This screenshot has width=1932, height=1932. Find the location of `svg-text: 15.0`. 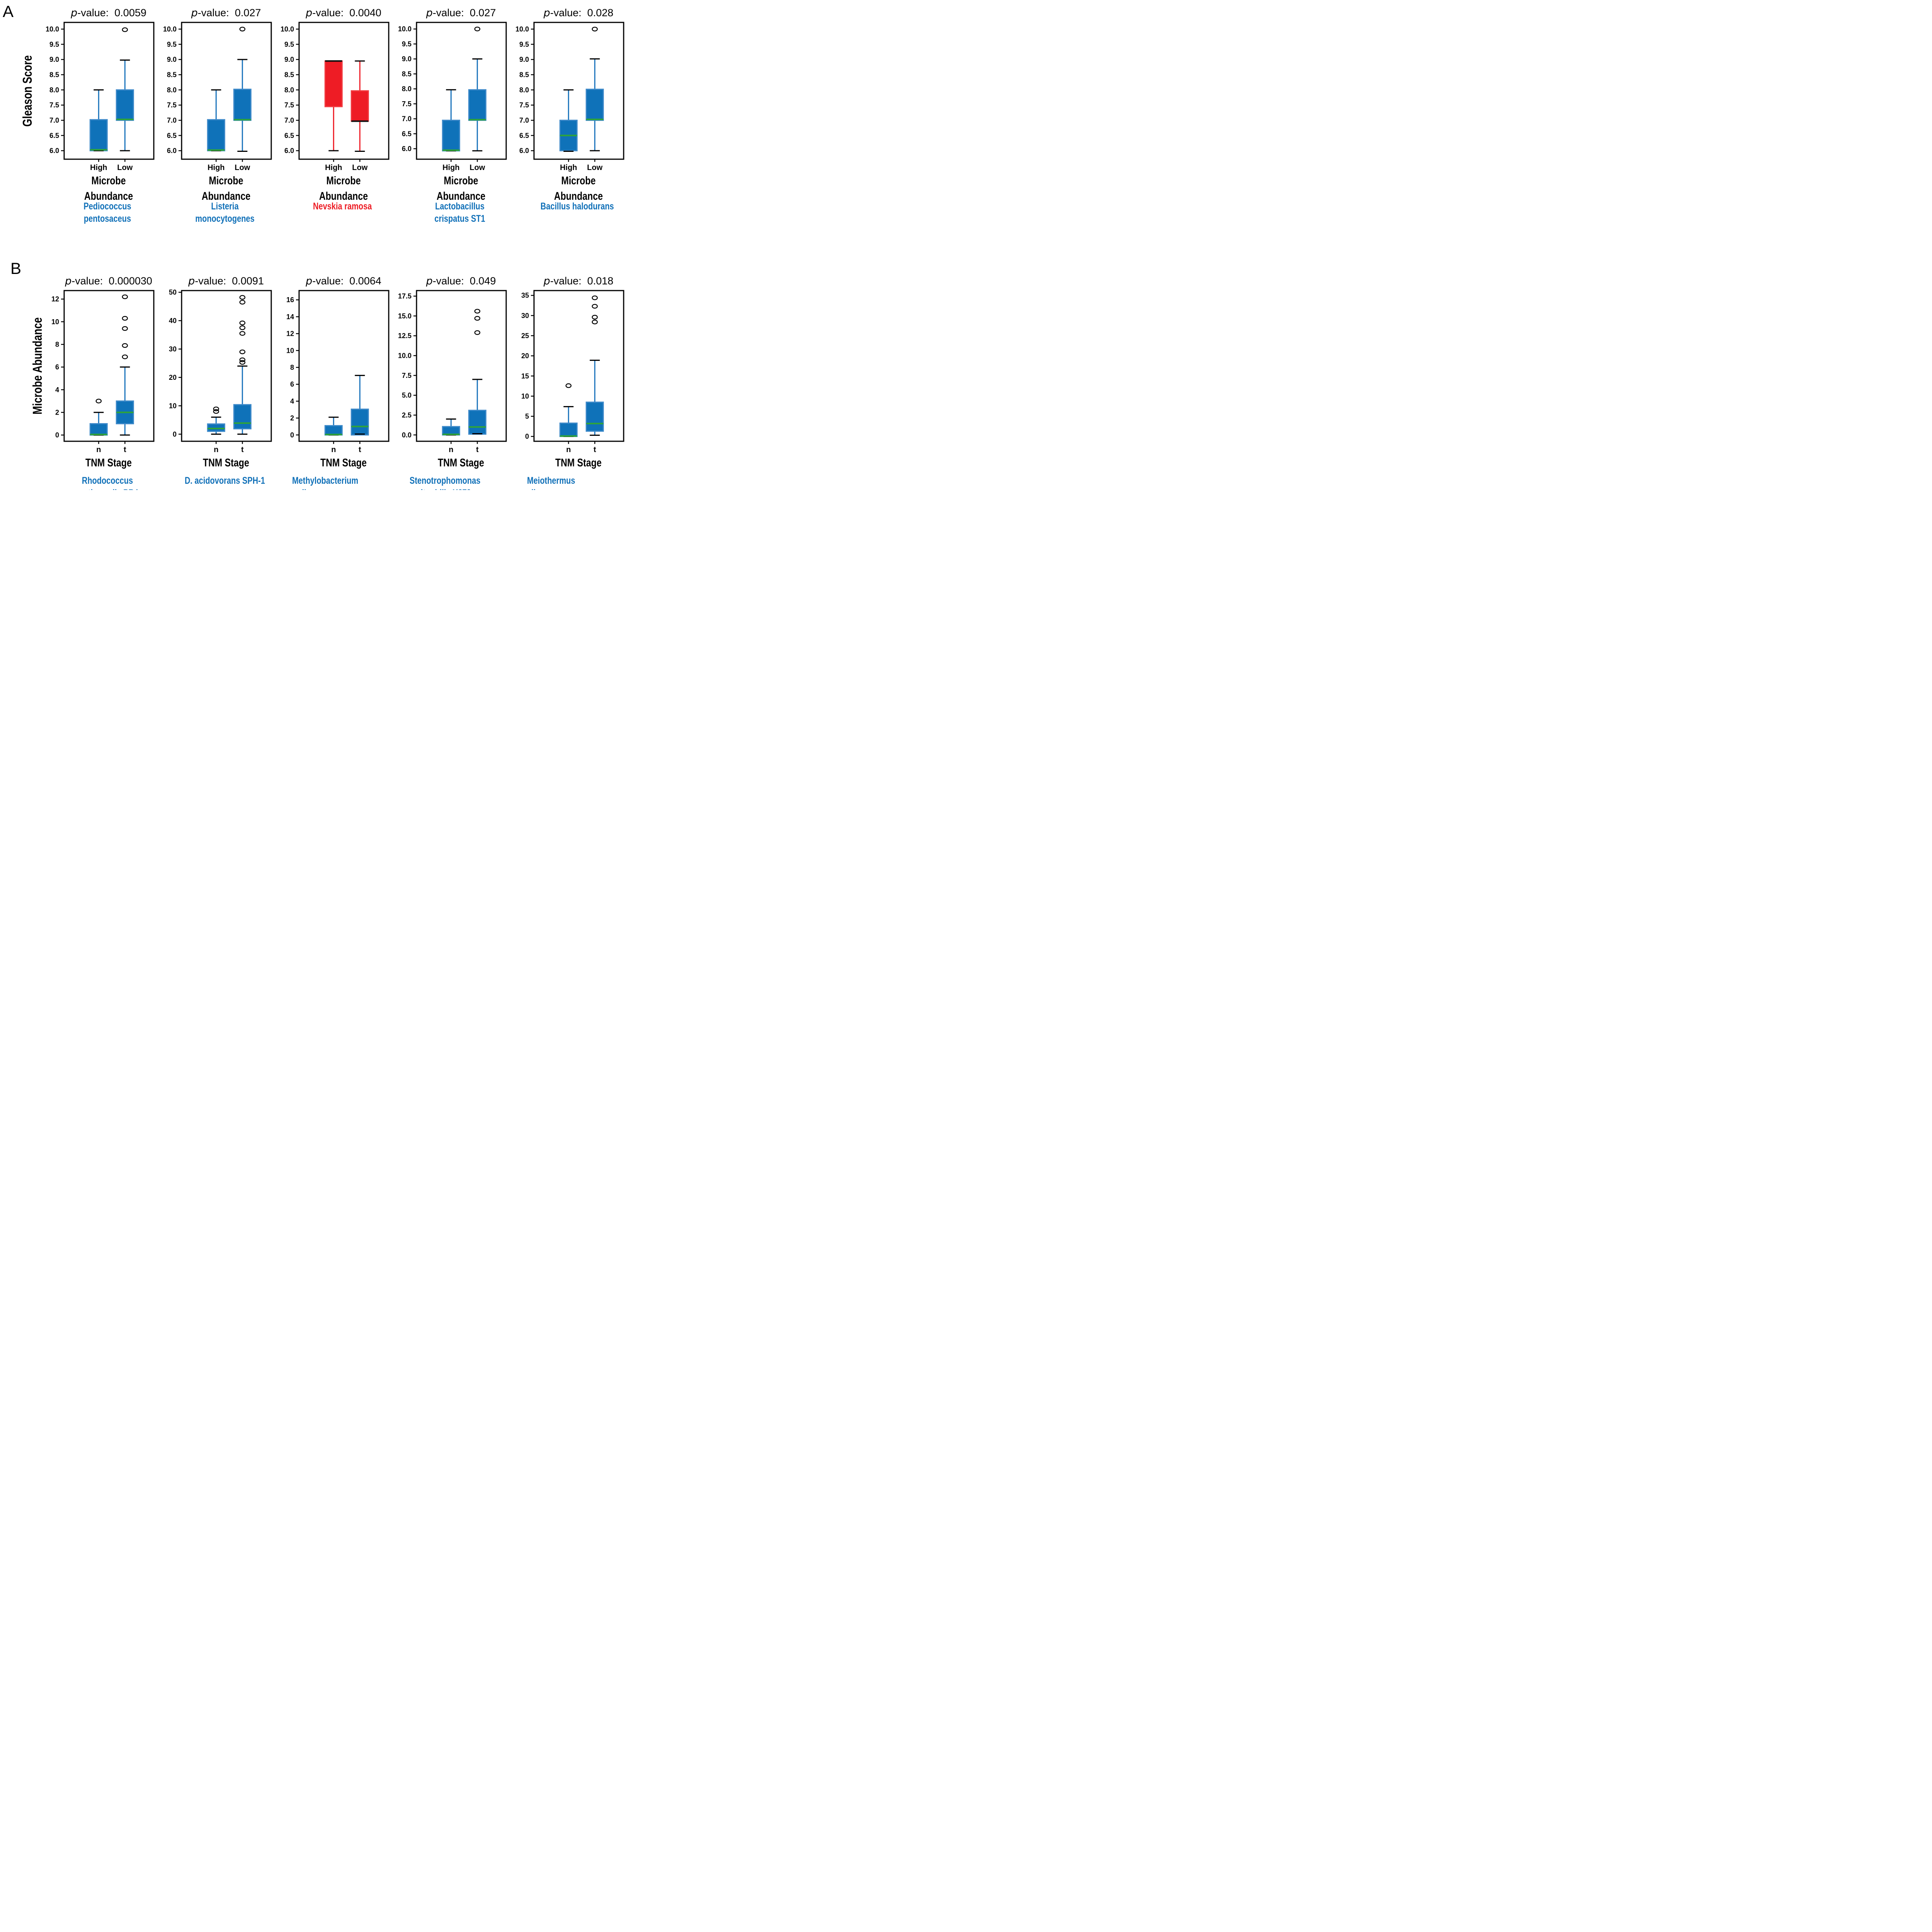

svg-text: 15.0 is located at coordinates (405, 316).